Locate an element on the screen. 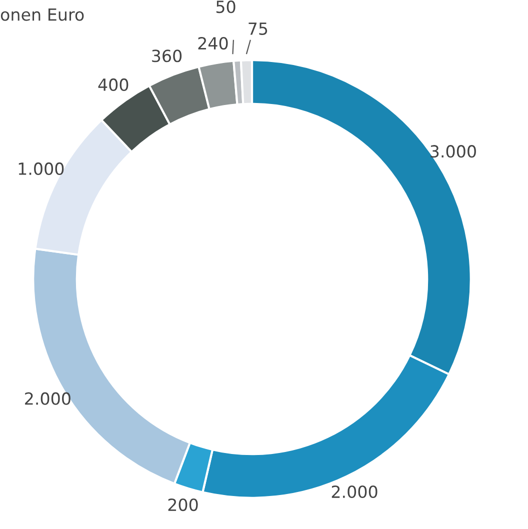  data-label: 400 is located at coordinates (113, 85).